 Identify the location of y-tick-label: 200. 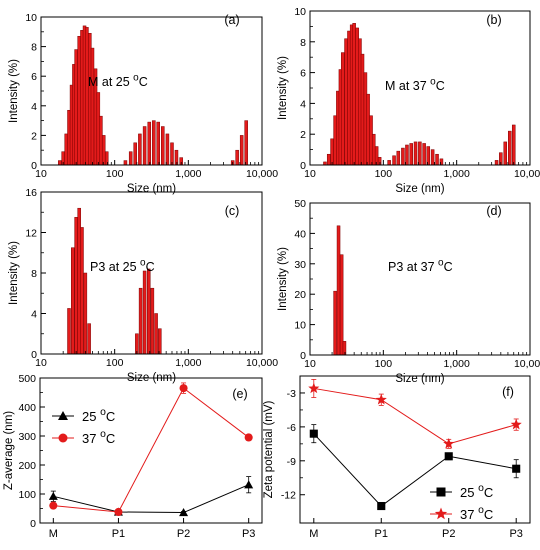
(27, 466).